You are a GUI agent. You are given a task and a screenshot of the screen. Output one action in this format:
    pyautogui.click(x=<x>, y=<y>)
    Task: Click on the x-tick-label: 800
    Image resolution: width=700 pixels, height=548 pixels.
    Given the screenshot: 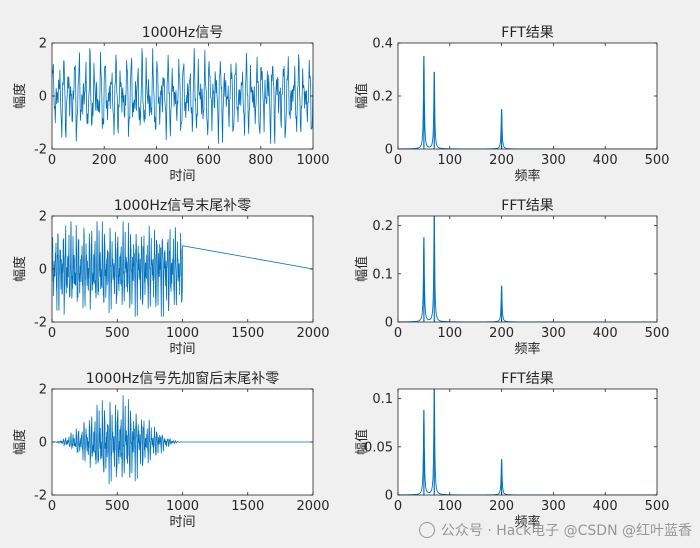 What is the action you would take?
    pyautogui.click(x=260, y=160)
    